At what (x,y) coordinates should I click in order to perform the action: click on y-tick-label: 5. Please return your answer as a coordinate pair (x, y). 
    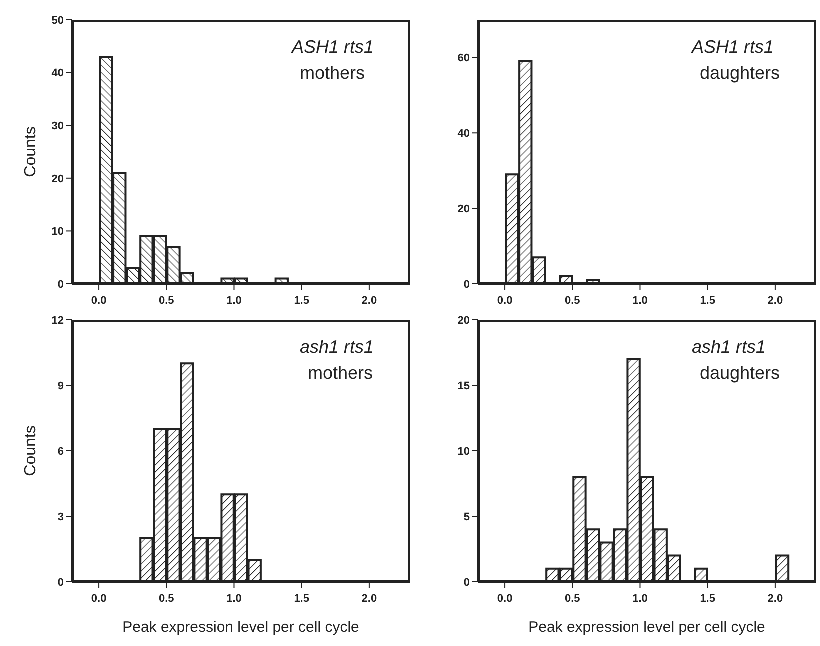
    Looking at the image, I should click on (467, 517).